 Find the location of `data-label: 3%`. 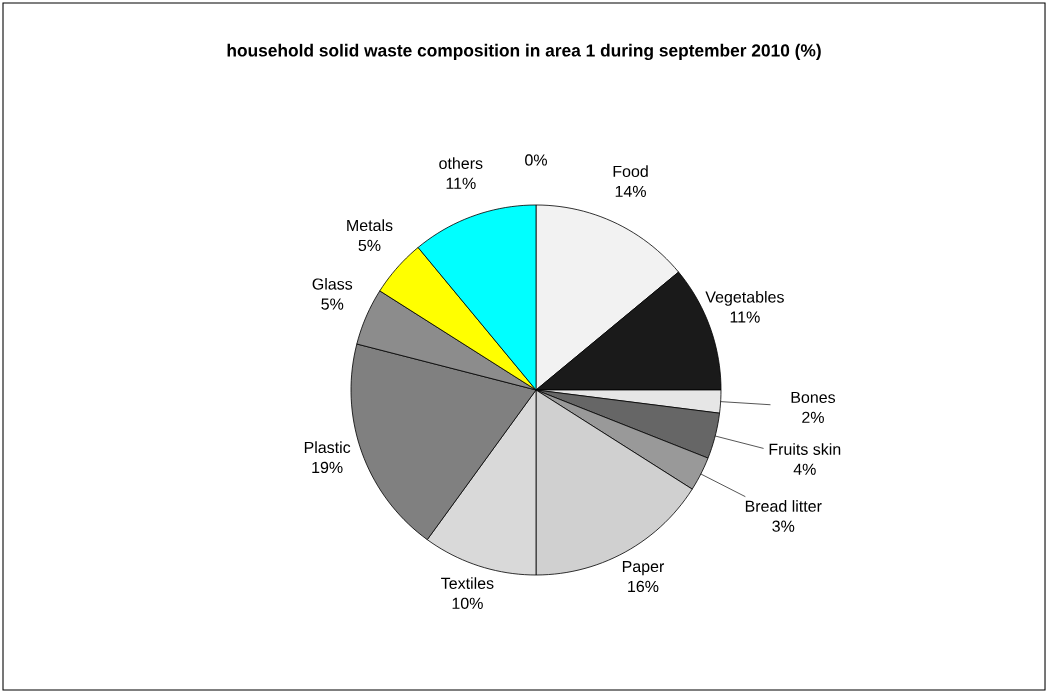

data-label: 3% is located at coordinates (783, 526).